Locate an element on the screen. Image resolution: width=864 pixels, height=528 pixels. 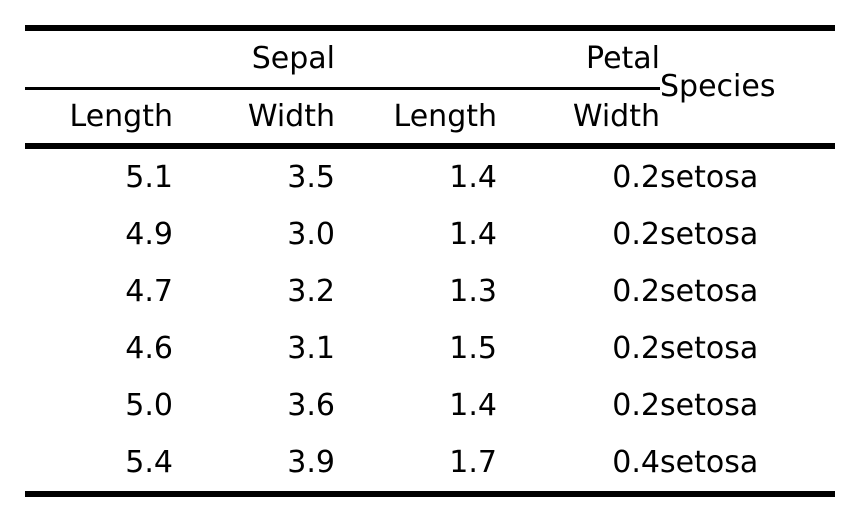
cell-sepal-width: 3.1 is located at coordinates (311, 348).